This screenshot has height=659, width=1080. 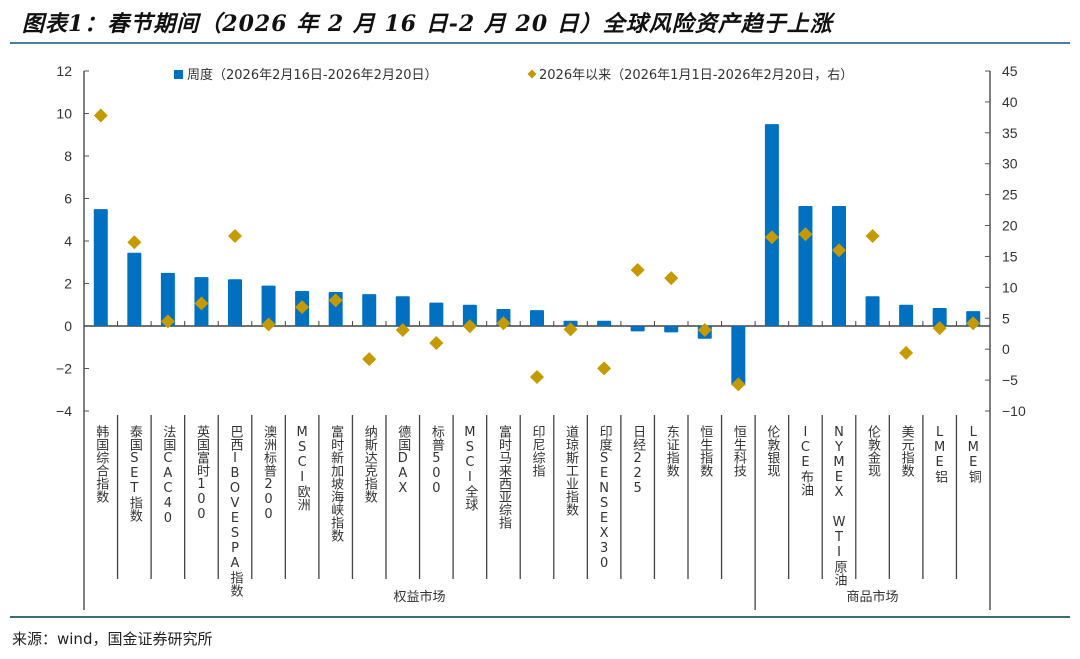 I want to click on left-tick-label: 10, so click(x=64, y=114).